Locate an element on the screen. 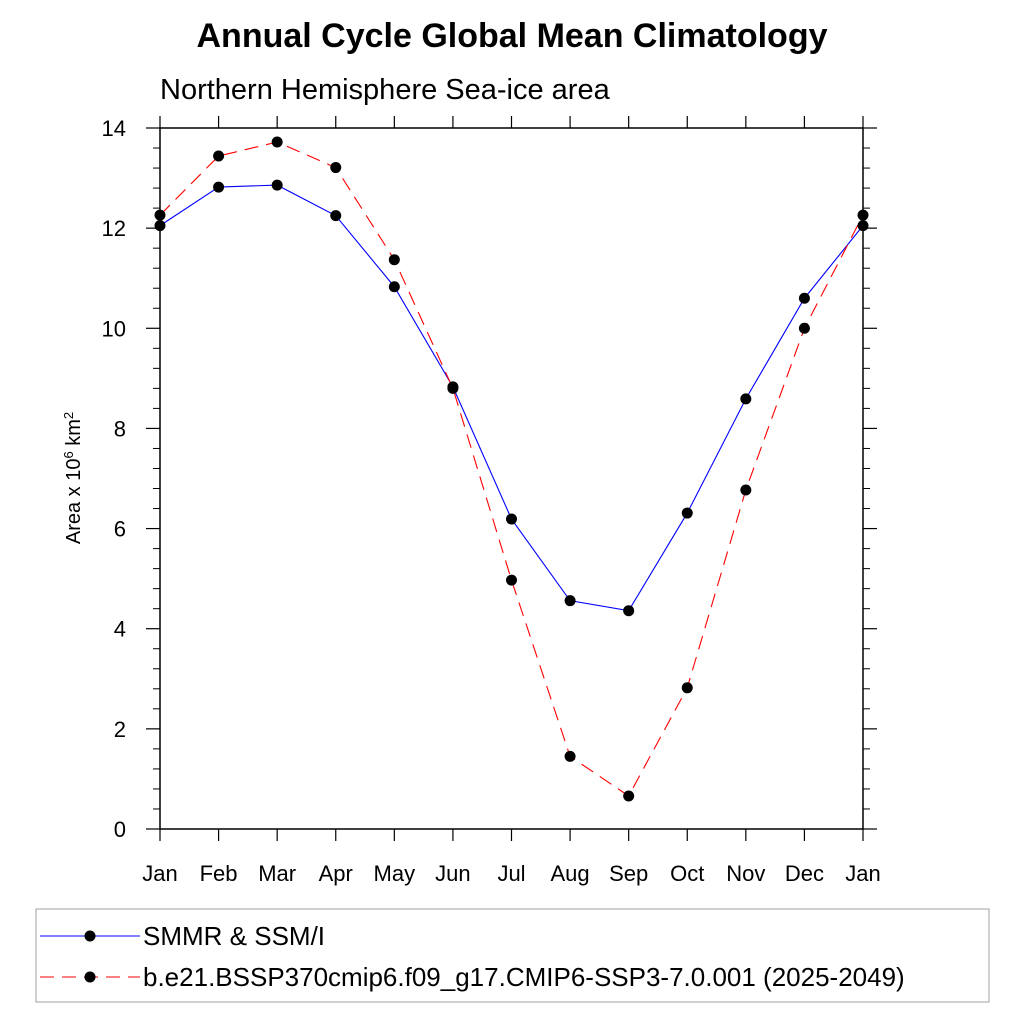  y-tick-label: 0 is located at coordinates (120, 829).